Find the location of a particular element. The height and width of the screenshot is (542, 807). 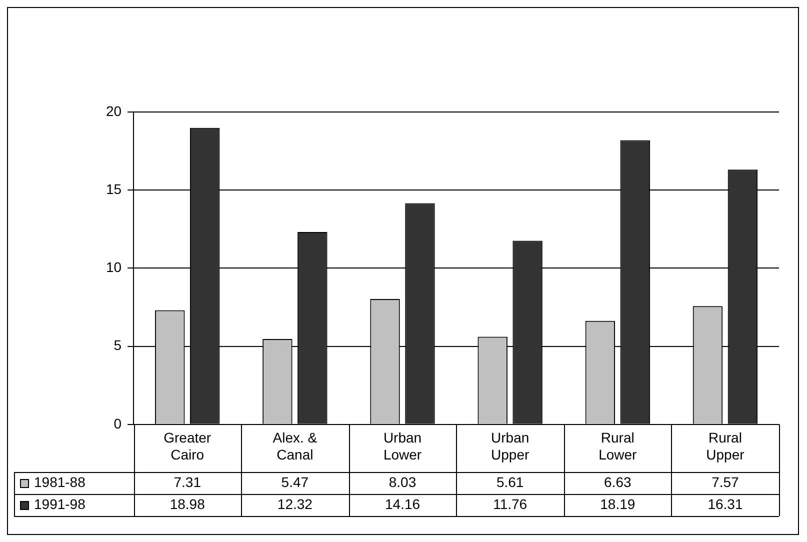

data-label: 7.31 is located at coordinates (188, 482).